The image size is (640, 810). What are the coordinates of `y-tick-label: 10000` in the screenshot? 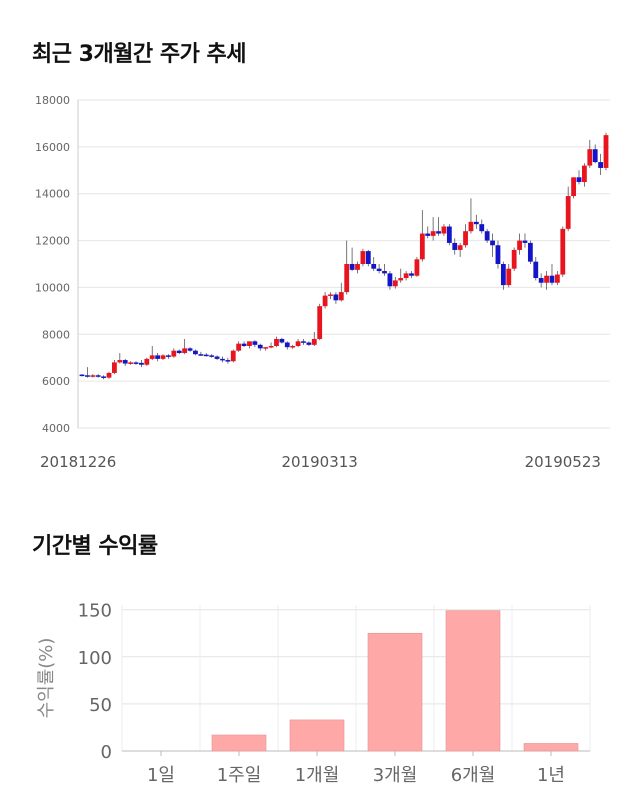 It's located at (52, 287).